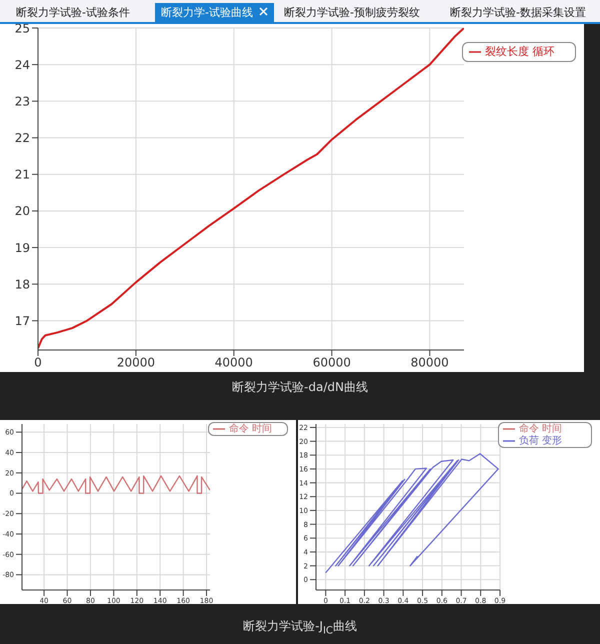 The image size is (600, 644). Describe the element at coordinates (331, 363) in the screenshot. I see `x-tick-label: 60000` at that location.